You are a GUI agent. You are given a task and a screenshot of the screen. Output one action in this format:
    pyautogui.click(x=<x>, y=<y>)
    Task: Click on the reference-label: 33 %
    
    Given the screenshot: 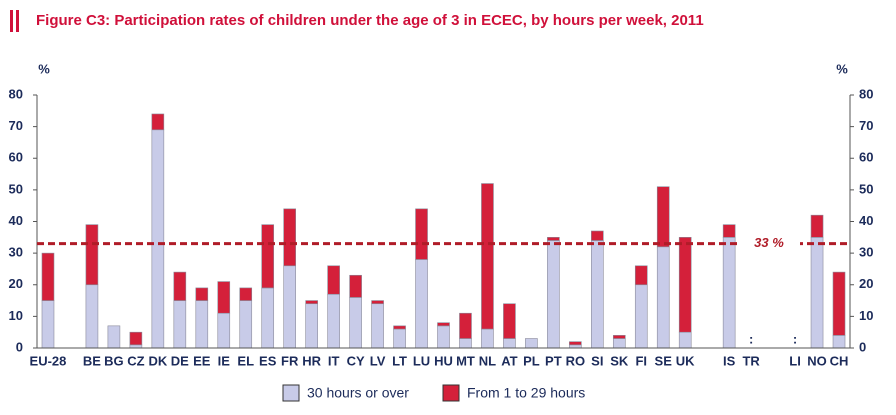 What is the action you would take?
    pyautogui.click(x=769, y=242)
    